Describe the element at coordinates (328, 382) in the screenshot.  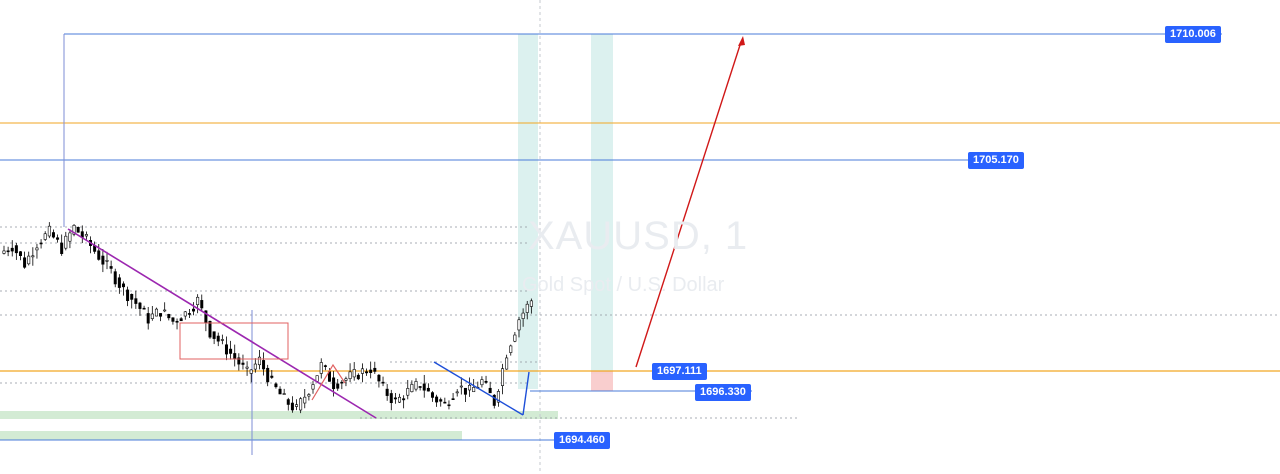
I see `zigzag-red` at that location.